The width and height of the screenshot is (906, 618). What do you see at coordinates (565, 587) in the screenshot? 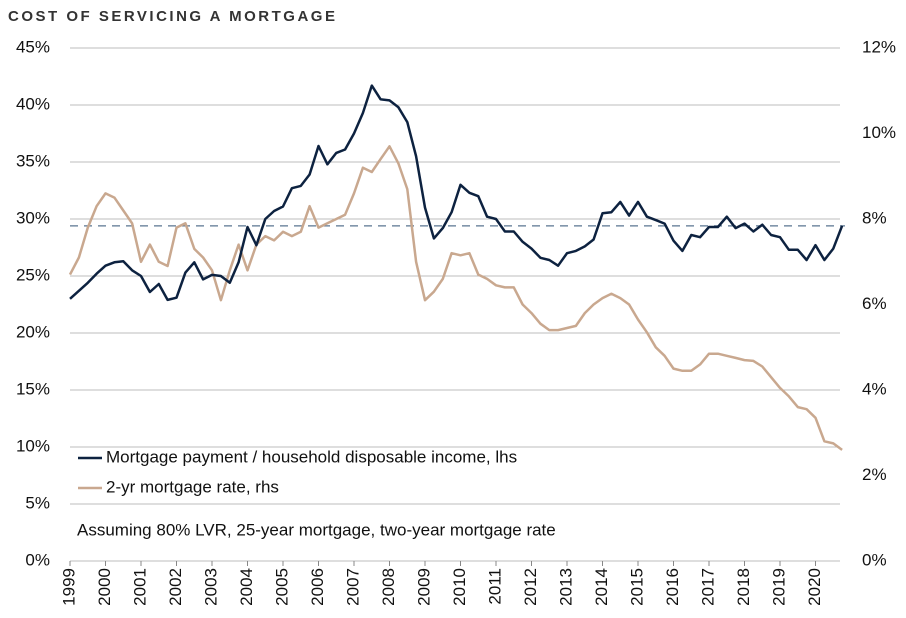
I see `x-tick-label: 2013` at bounding box center [565, 587].